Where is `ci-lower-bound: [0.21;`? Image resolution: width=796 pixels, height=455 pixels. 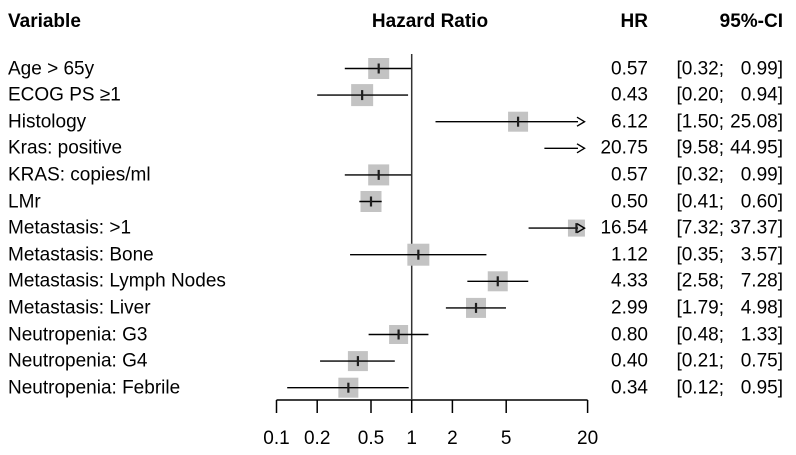
ci-lower-bound: [0.21; is located at coordinates (700, 361).